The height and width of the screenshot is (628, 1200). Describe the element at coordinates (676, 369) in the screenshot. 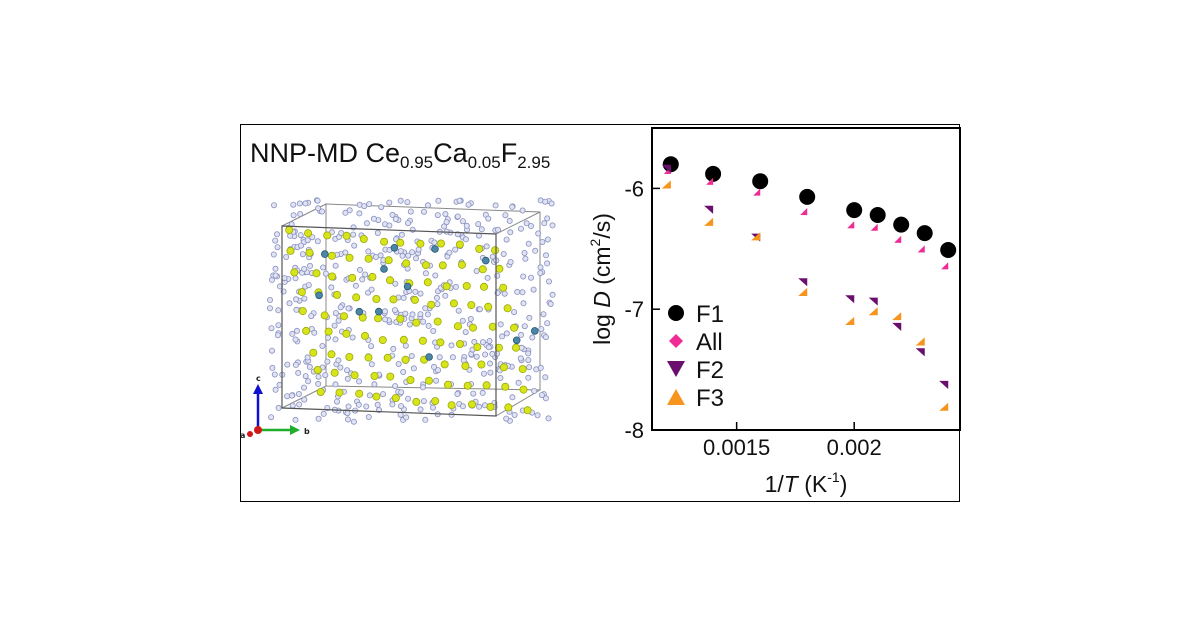

I see `legend-marker-f2` at that location.